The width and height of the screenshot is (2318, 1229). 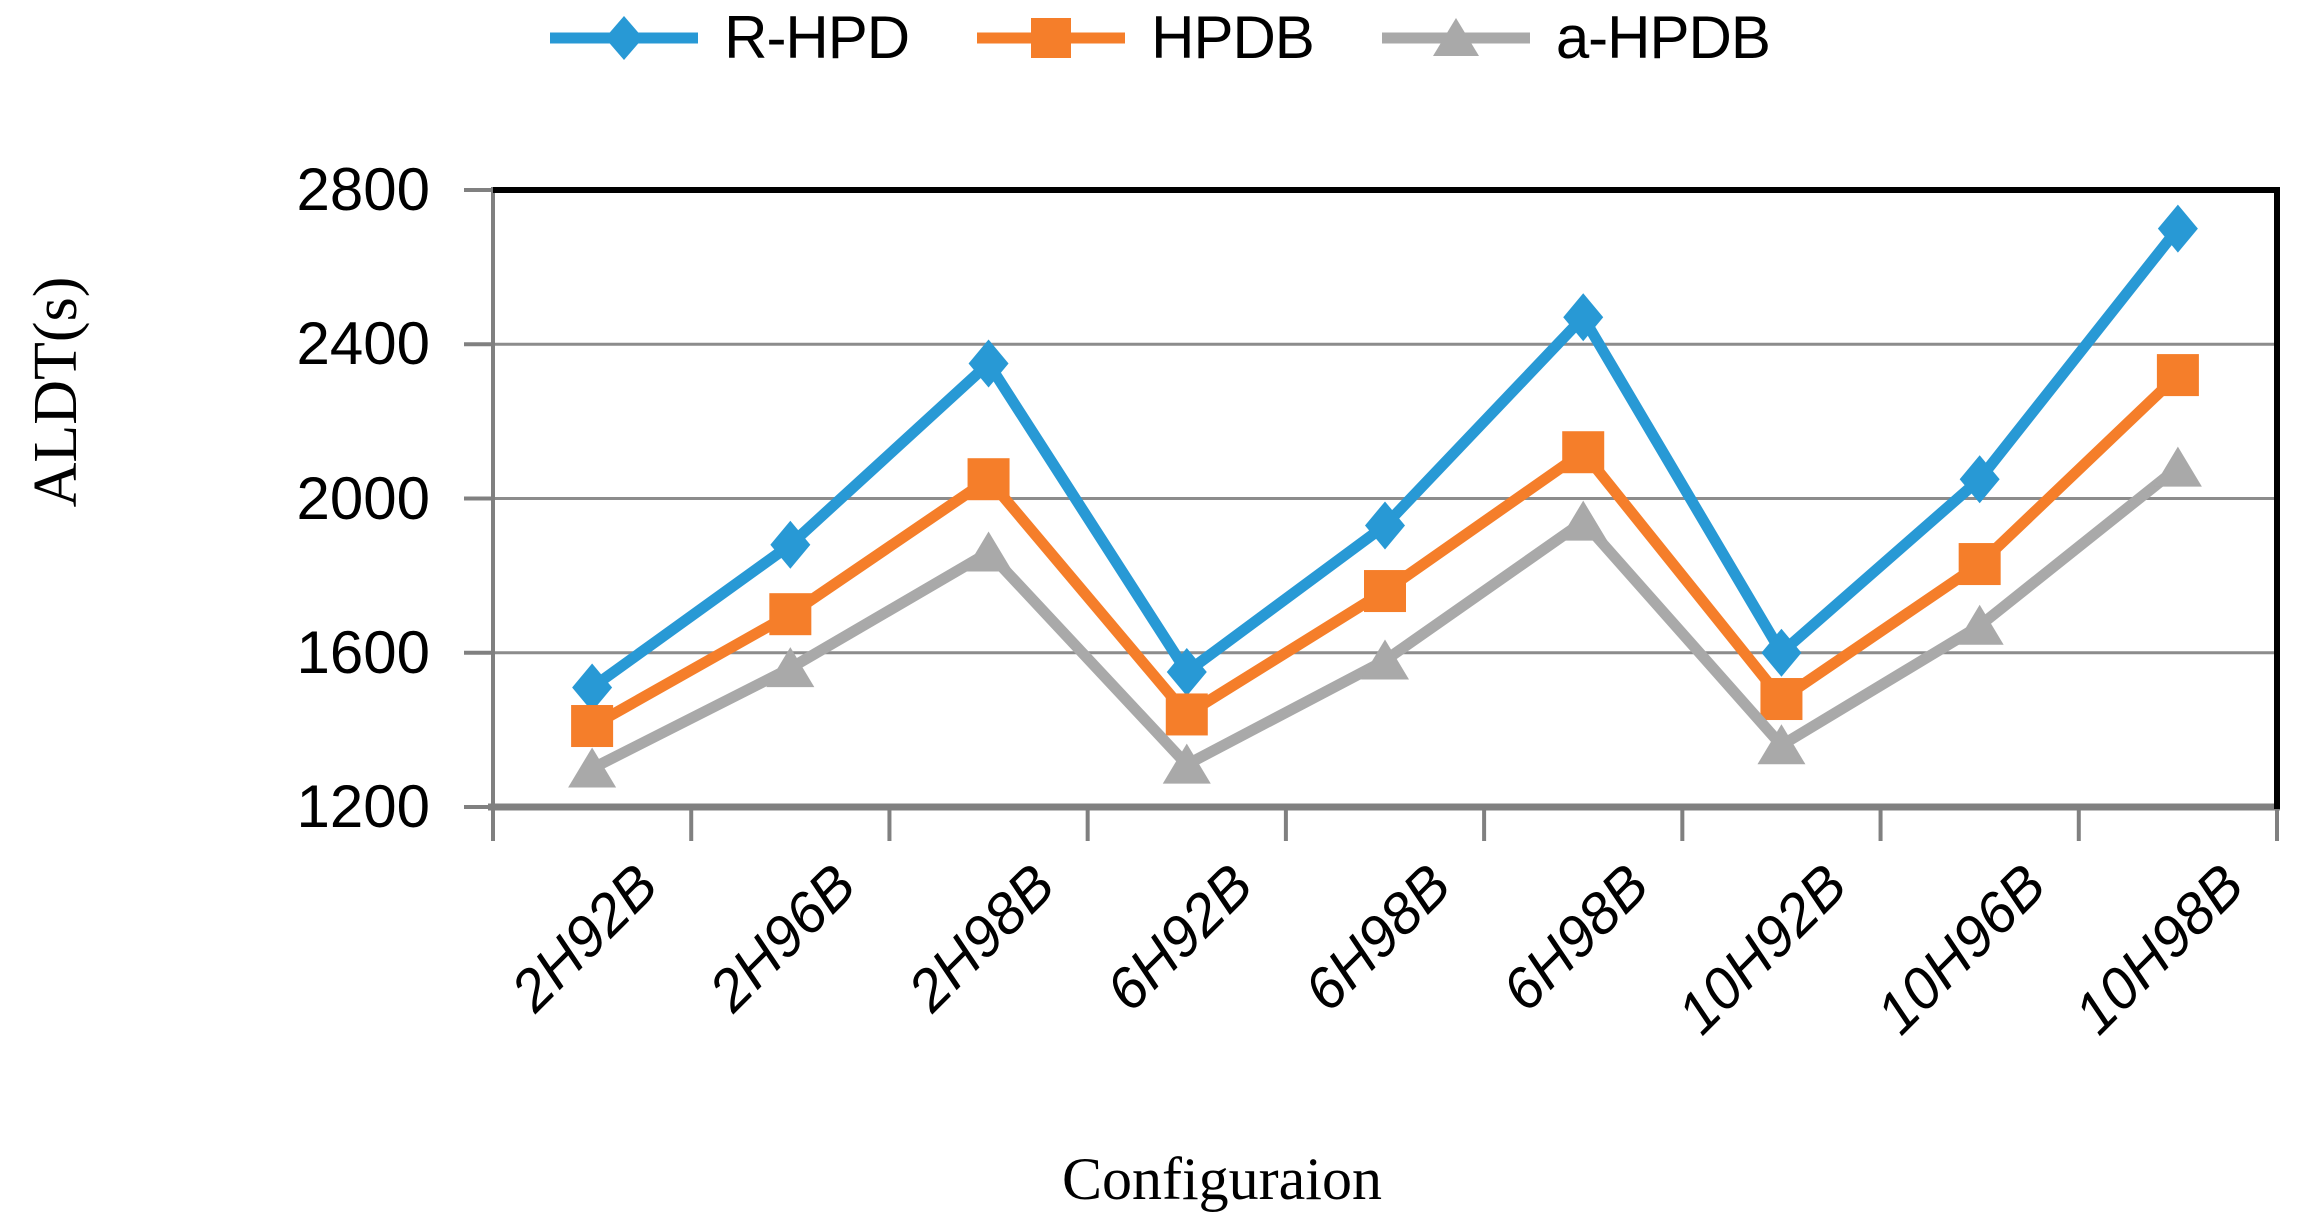 I want to click on marker-R-HPD-2H98B, so click(x=988, y=363).